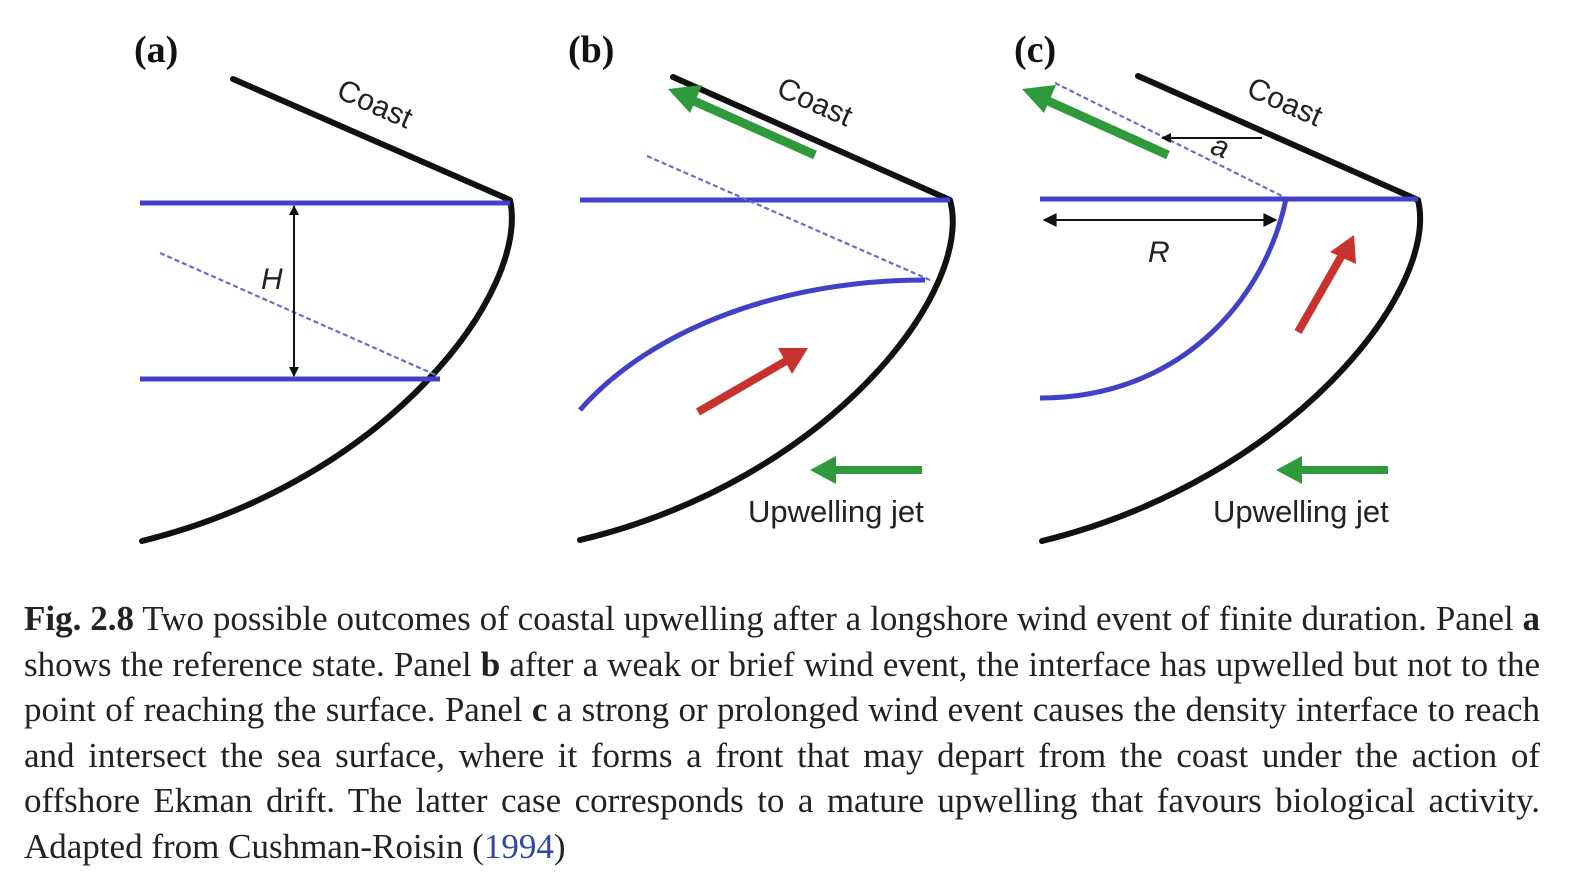 Image resolution: width=1572 pixels, height=888 pixels. What do you see at coordinates (591, 50) in the screenshot?
I see `panel-b-label: (b)` at bounding box center [591, 50].